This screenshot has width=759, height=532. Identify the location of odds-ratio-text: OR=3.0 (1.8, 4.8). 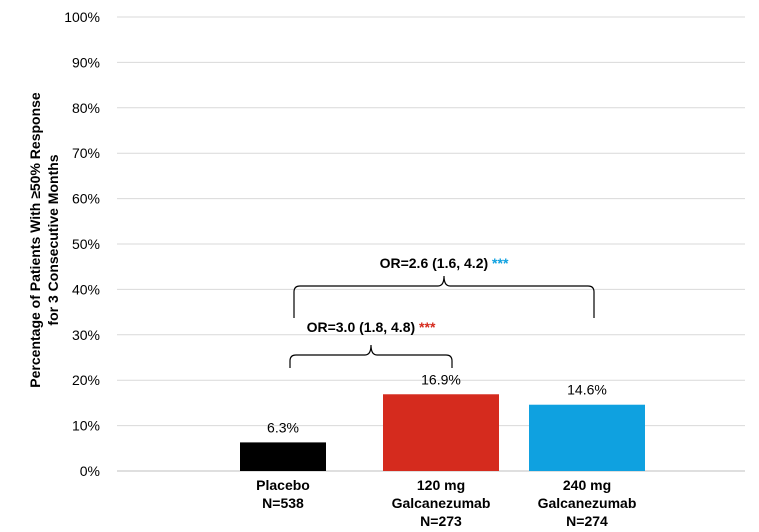
(363, 327).